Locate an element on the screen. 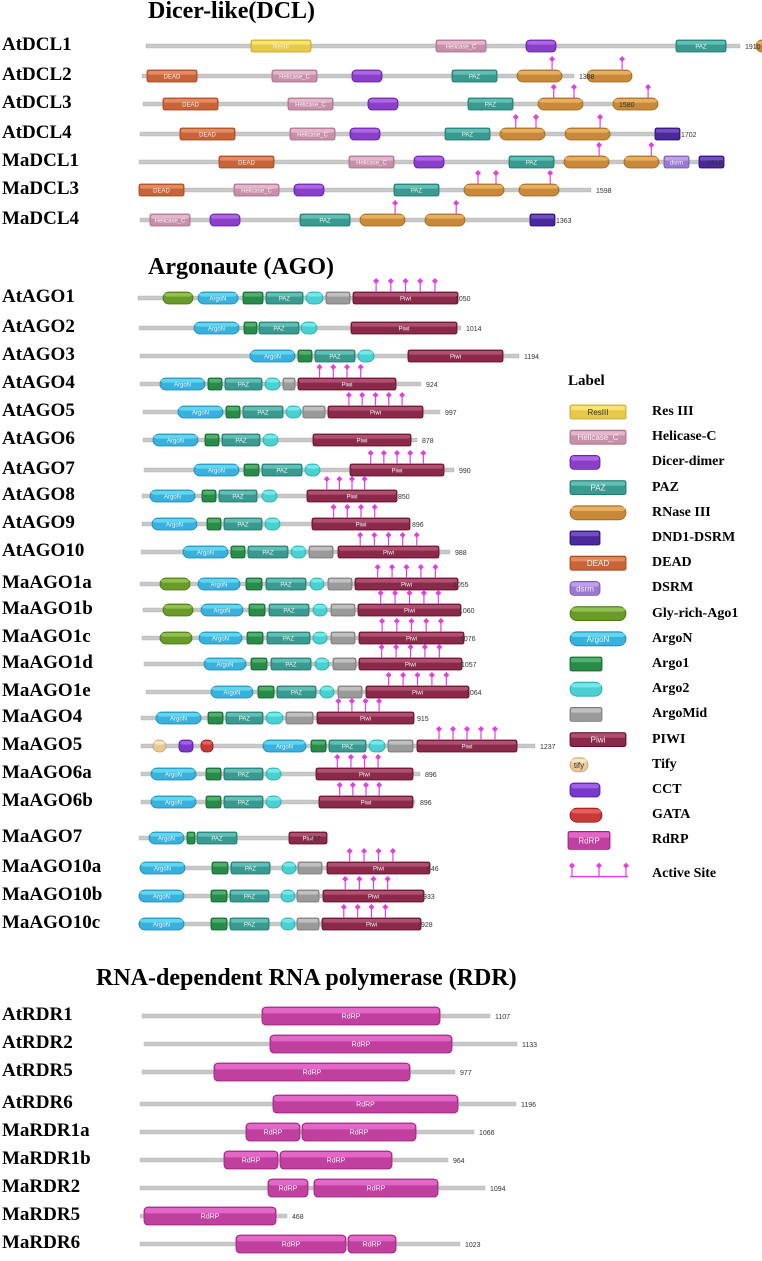  domain-paz-madcl3-3-text: PAZ is located at coordinates (417, 192).